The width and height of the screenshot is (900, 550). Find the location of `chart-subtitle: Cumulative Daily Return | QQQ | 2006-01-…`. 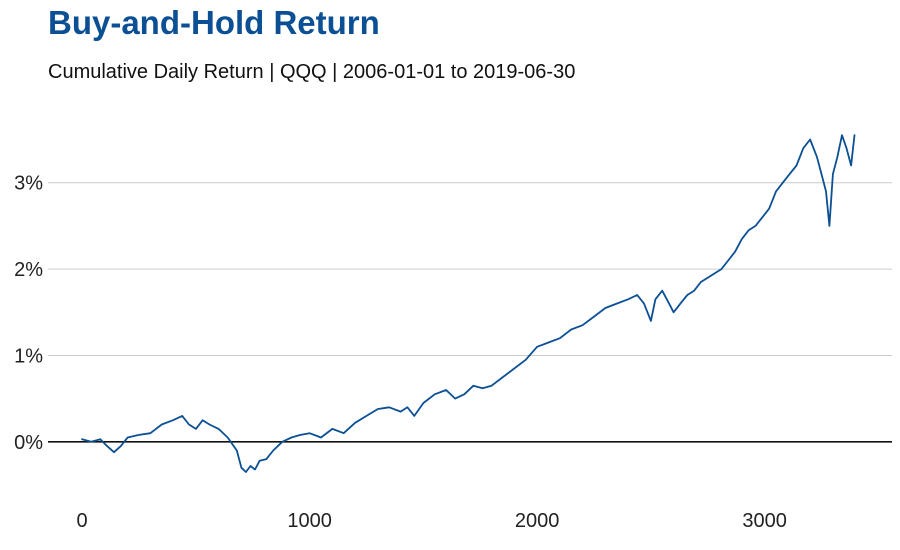

chart-subtitle: Cumulative Daily Return | QQQ | 2006-01-… is located at coordinates (312, 72).